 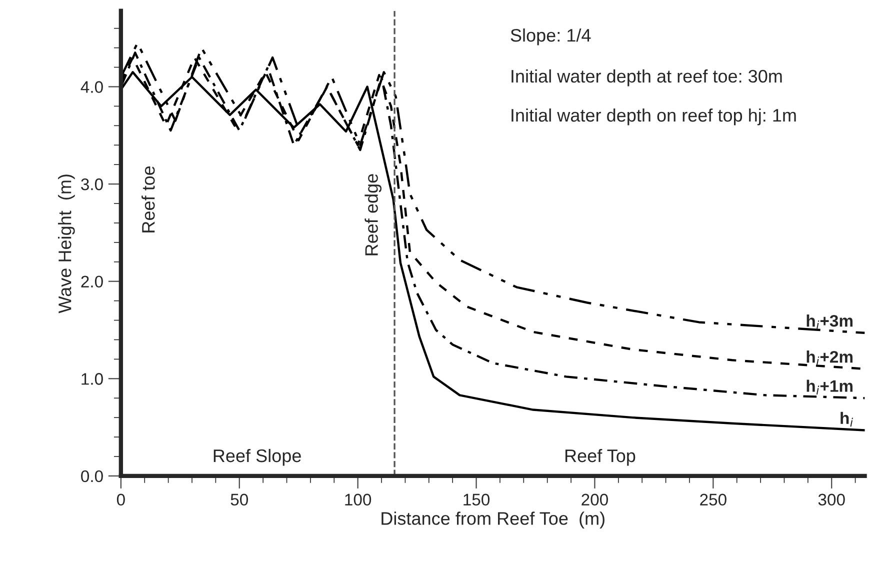 I want to click on series-label: h$_{i}$+1m, so click(x=829, y=387).